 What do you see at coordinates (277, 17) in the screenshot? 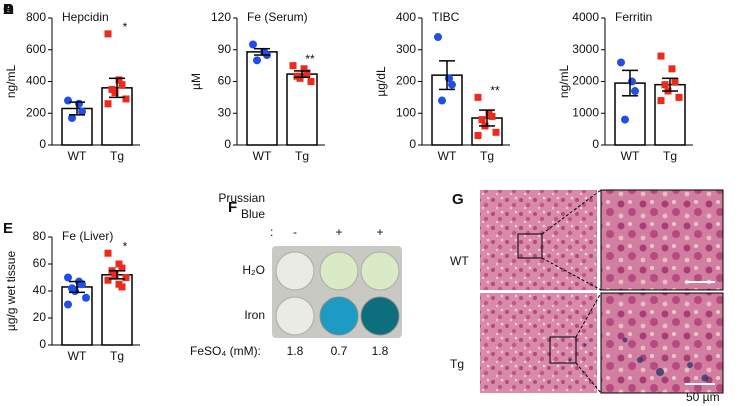
I see `chart-title: Fe (Serum)` at bounding box center [277, 17].